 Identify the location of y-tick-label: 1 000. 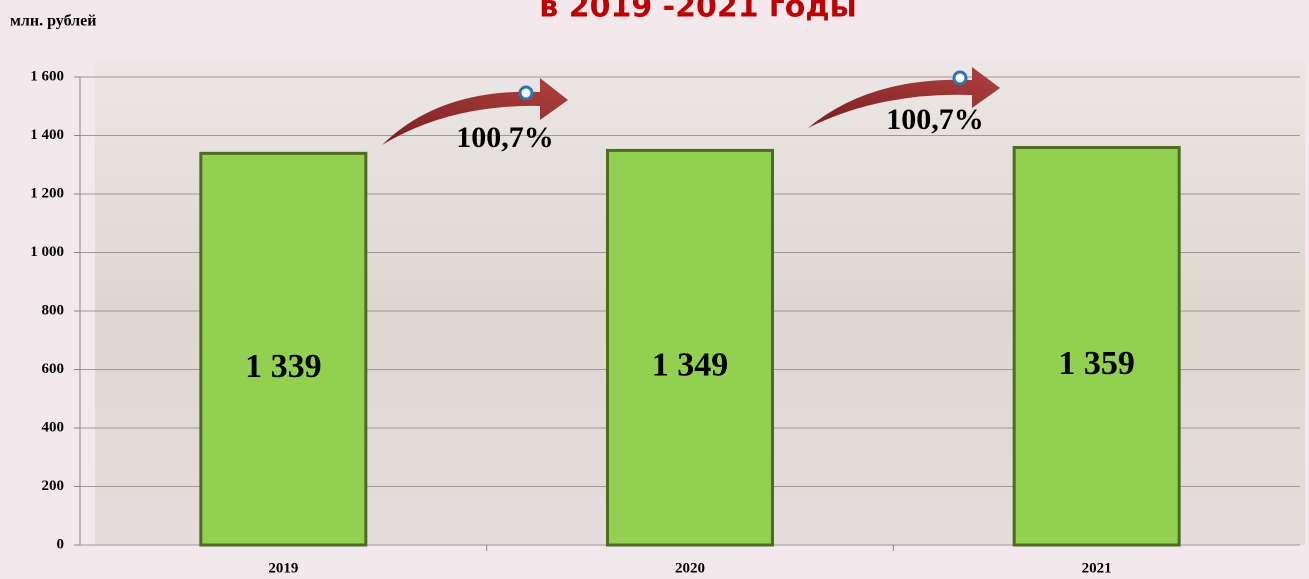
(47, 252).